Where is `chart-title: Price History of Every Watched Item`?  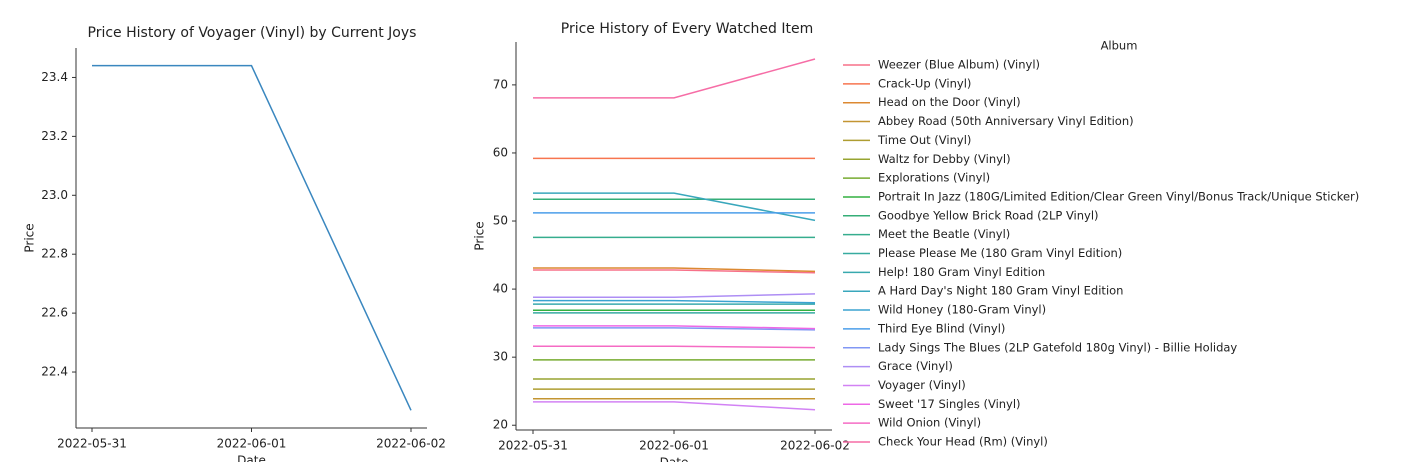 chart-title: Price History of Every Watched Item is located at coordinates (687, 29).